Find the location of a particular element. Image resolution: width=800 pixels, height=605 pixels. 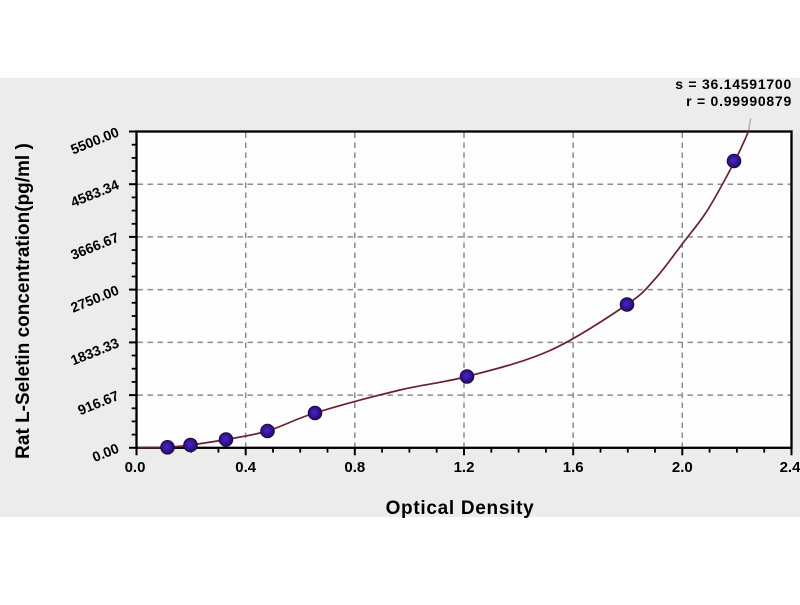

svg-text:Rat L-Seletin concentration(pg: Rat L-Seletin concentration(pg/ml ) is located at coordinates (23, 301).